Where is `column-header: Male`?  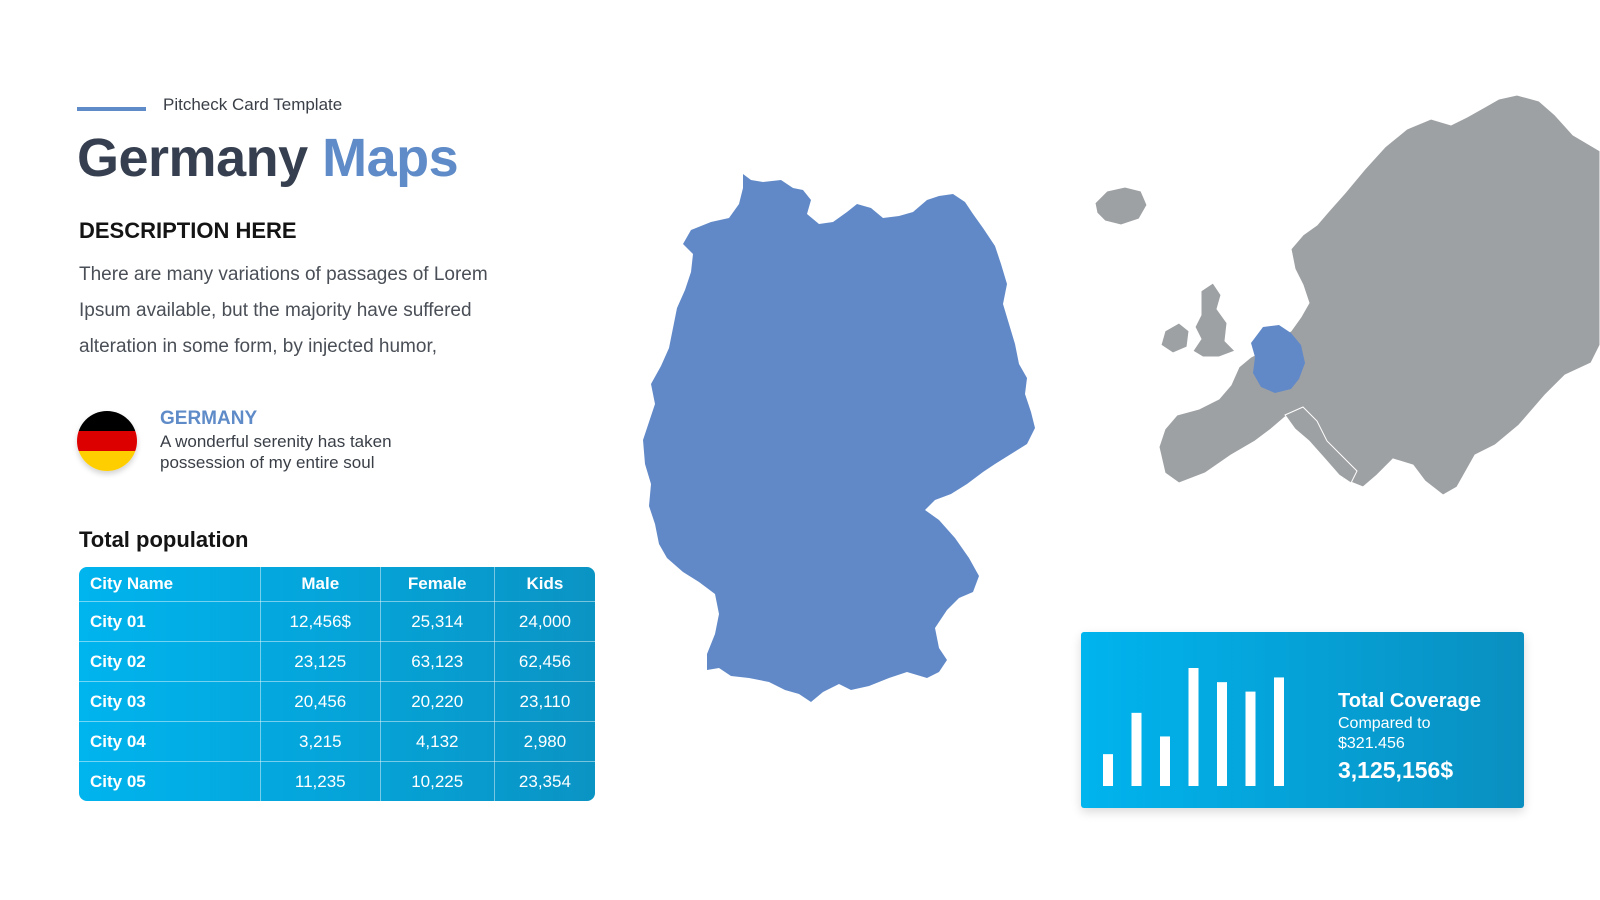 column-header: Male is located at coordinates (320, 584).